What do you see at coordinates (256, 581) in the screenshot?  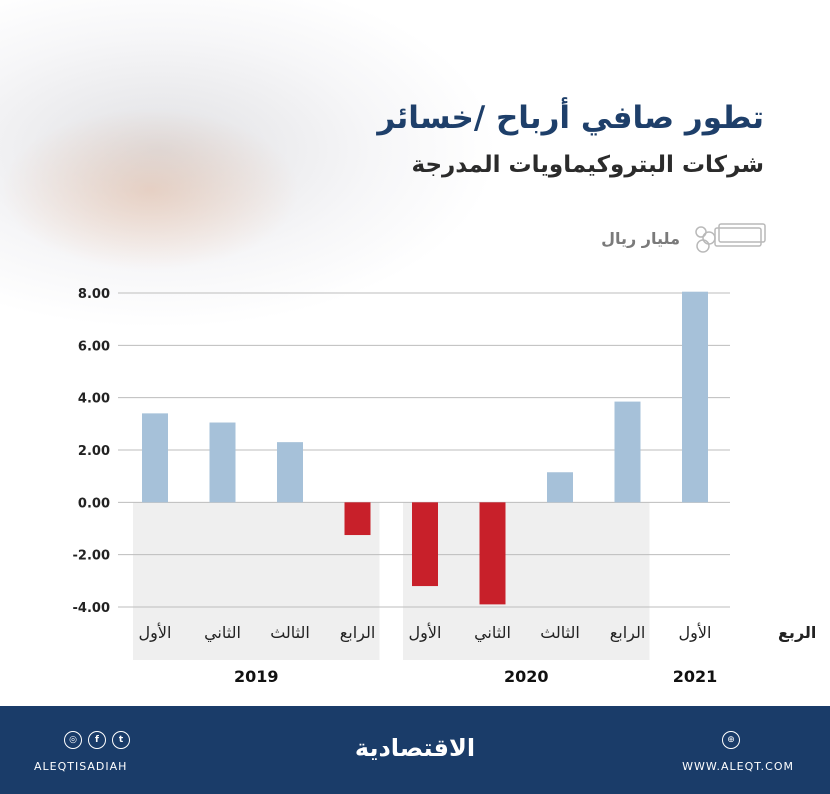 I see `year-band-2019` at bounding box center [256, 581].